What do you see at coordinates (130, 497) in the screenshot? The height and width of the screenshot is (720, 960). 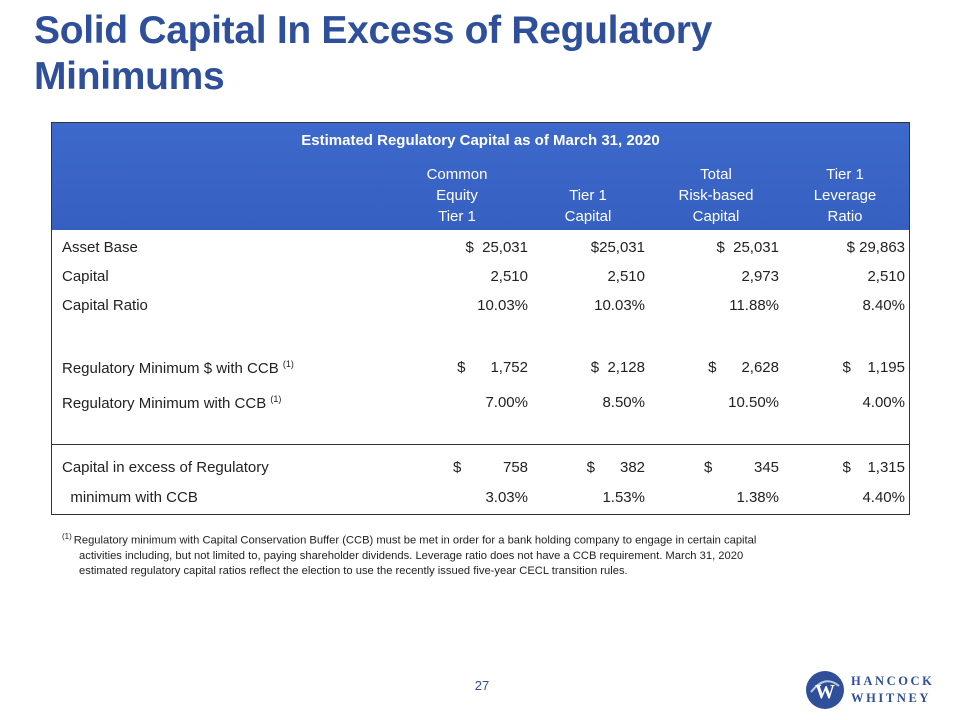 I see `row-label-minimum-with-ccb: minimum with CCB` at bounding box center [130, 497].